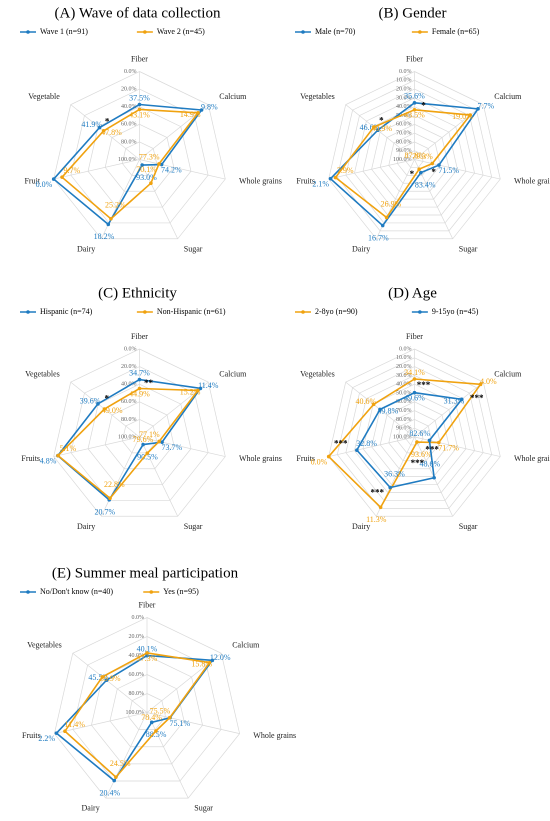  Describe the element at coordinates (456, 31) in the screenshot. I see `legend-label: Female (n=65)` at that location.